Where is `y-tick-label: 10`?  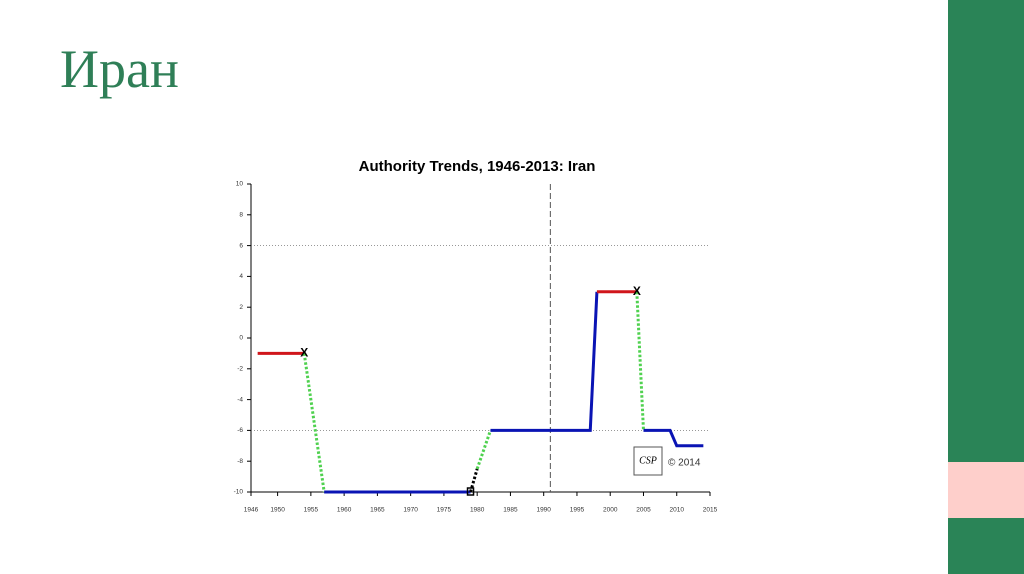 y-tick-label: 10 is located at coordinates (240, 184).